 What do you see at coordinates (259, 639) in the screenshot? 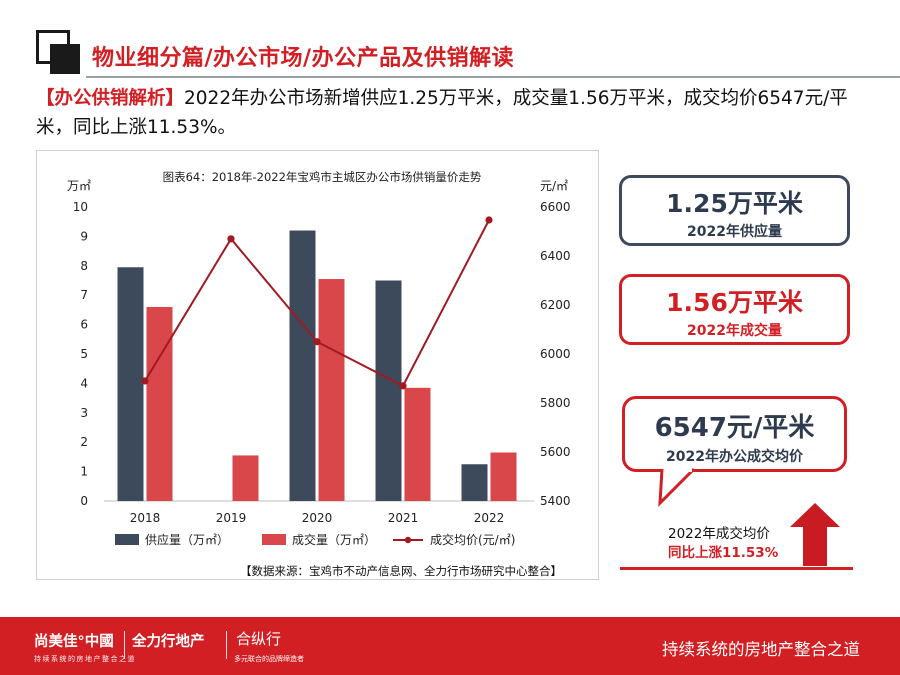
I see `footer-brand-3: 合纵行` at bounding box center [259, 639].